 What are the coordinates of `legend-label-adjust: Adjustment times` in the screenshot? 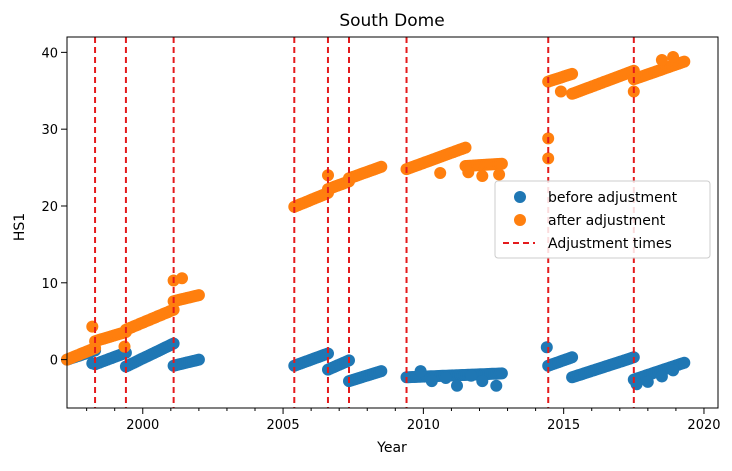 It's located at (610, 244).